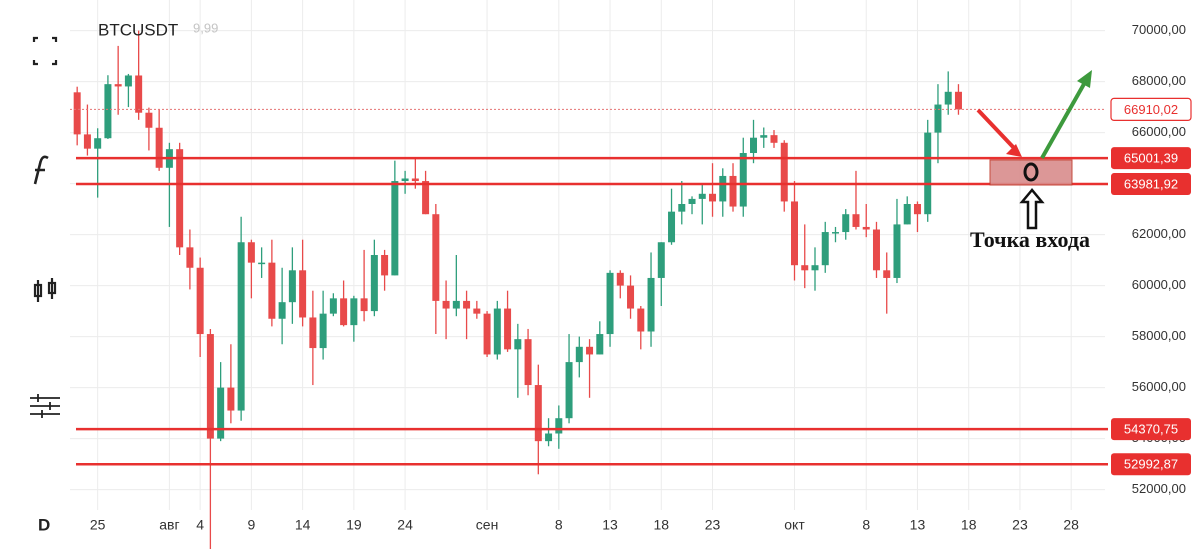  I want to click on x-tick-label: 4, so click(200, 525).